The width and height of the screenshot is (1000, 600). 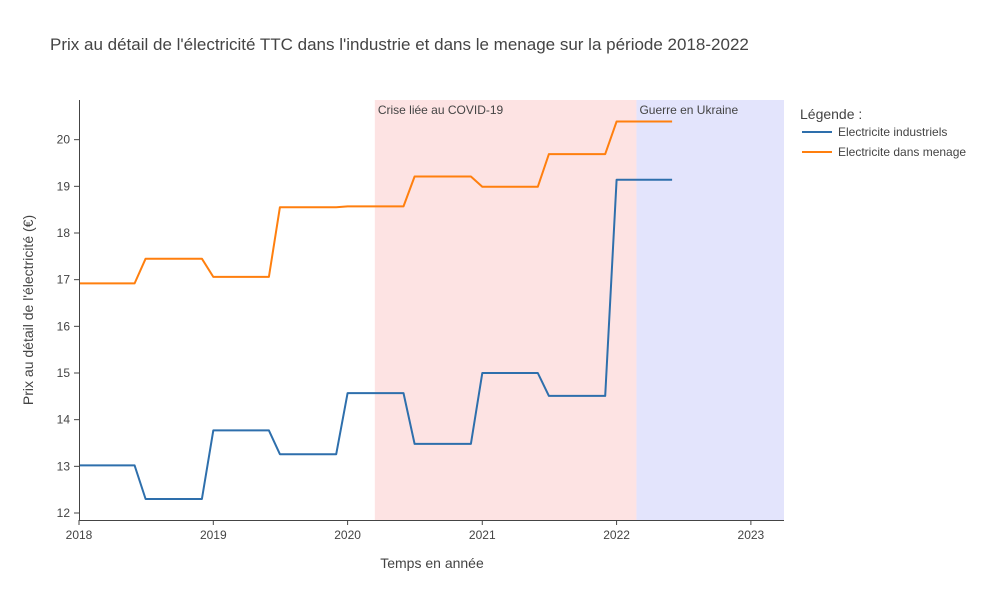 What do you see at coordinates (831, 114) in the screenshot?
I see `legend-title: Légende :` at bounding box center [831, 114].